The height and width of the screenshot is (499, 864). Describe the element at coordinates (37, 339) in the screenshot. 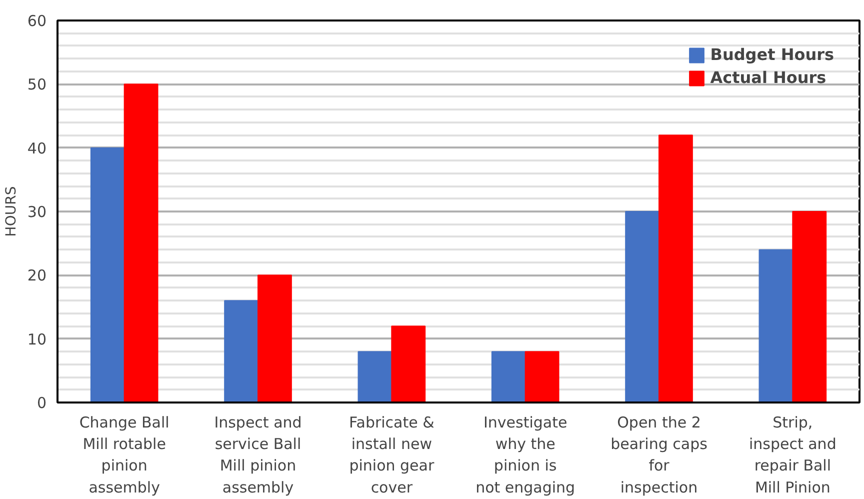

I see `y-tick-label: 10` at that location.